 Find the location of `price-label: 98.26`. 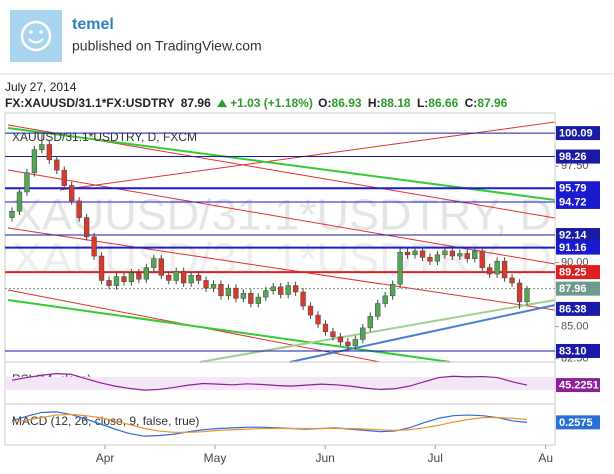

price-label: 98.26 is located at coordinates (573, 157).